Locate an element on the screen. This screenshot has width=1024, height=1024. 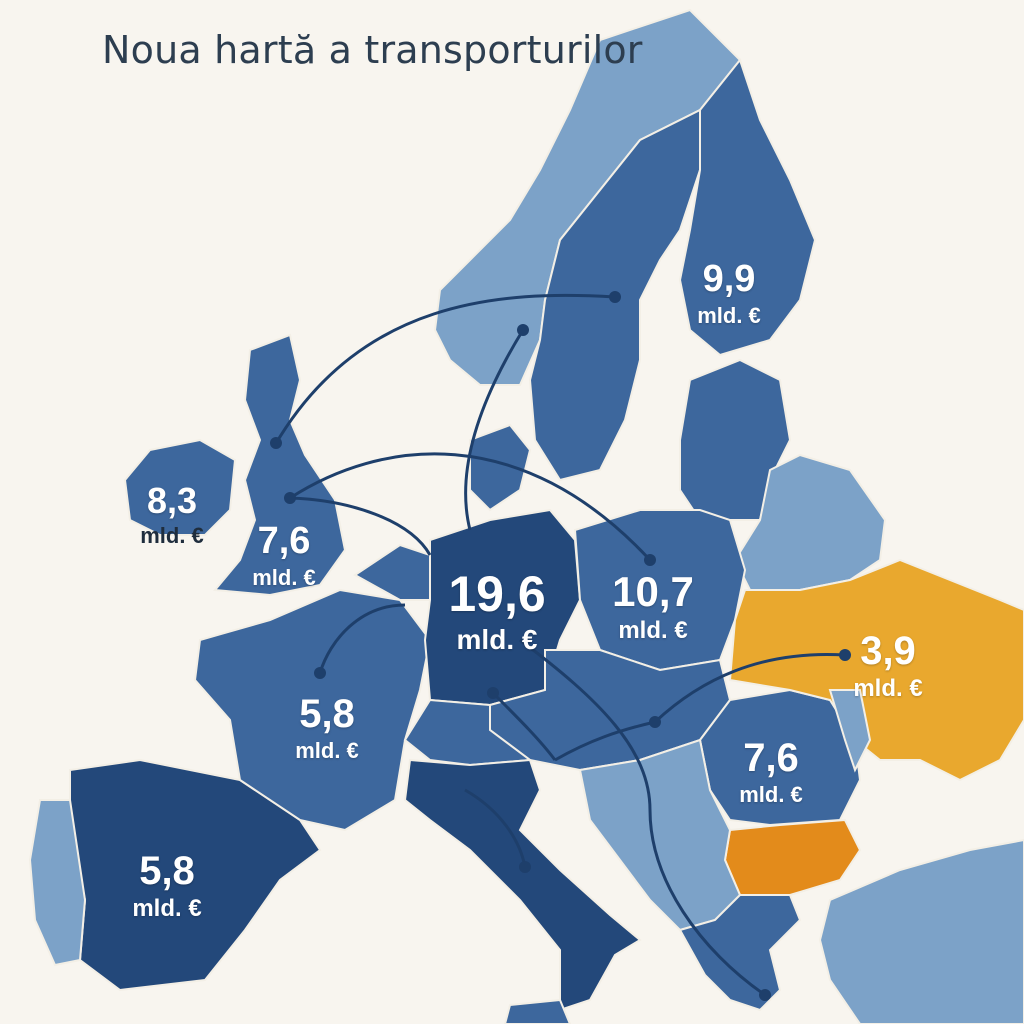
unit-ukraine: mld. € is located at coordinates (888, 688).